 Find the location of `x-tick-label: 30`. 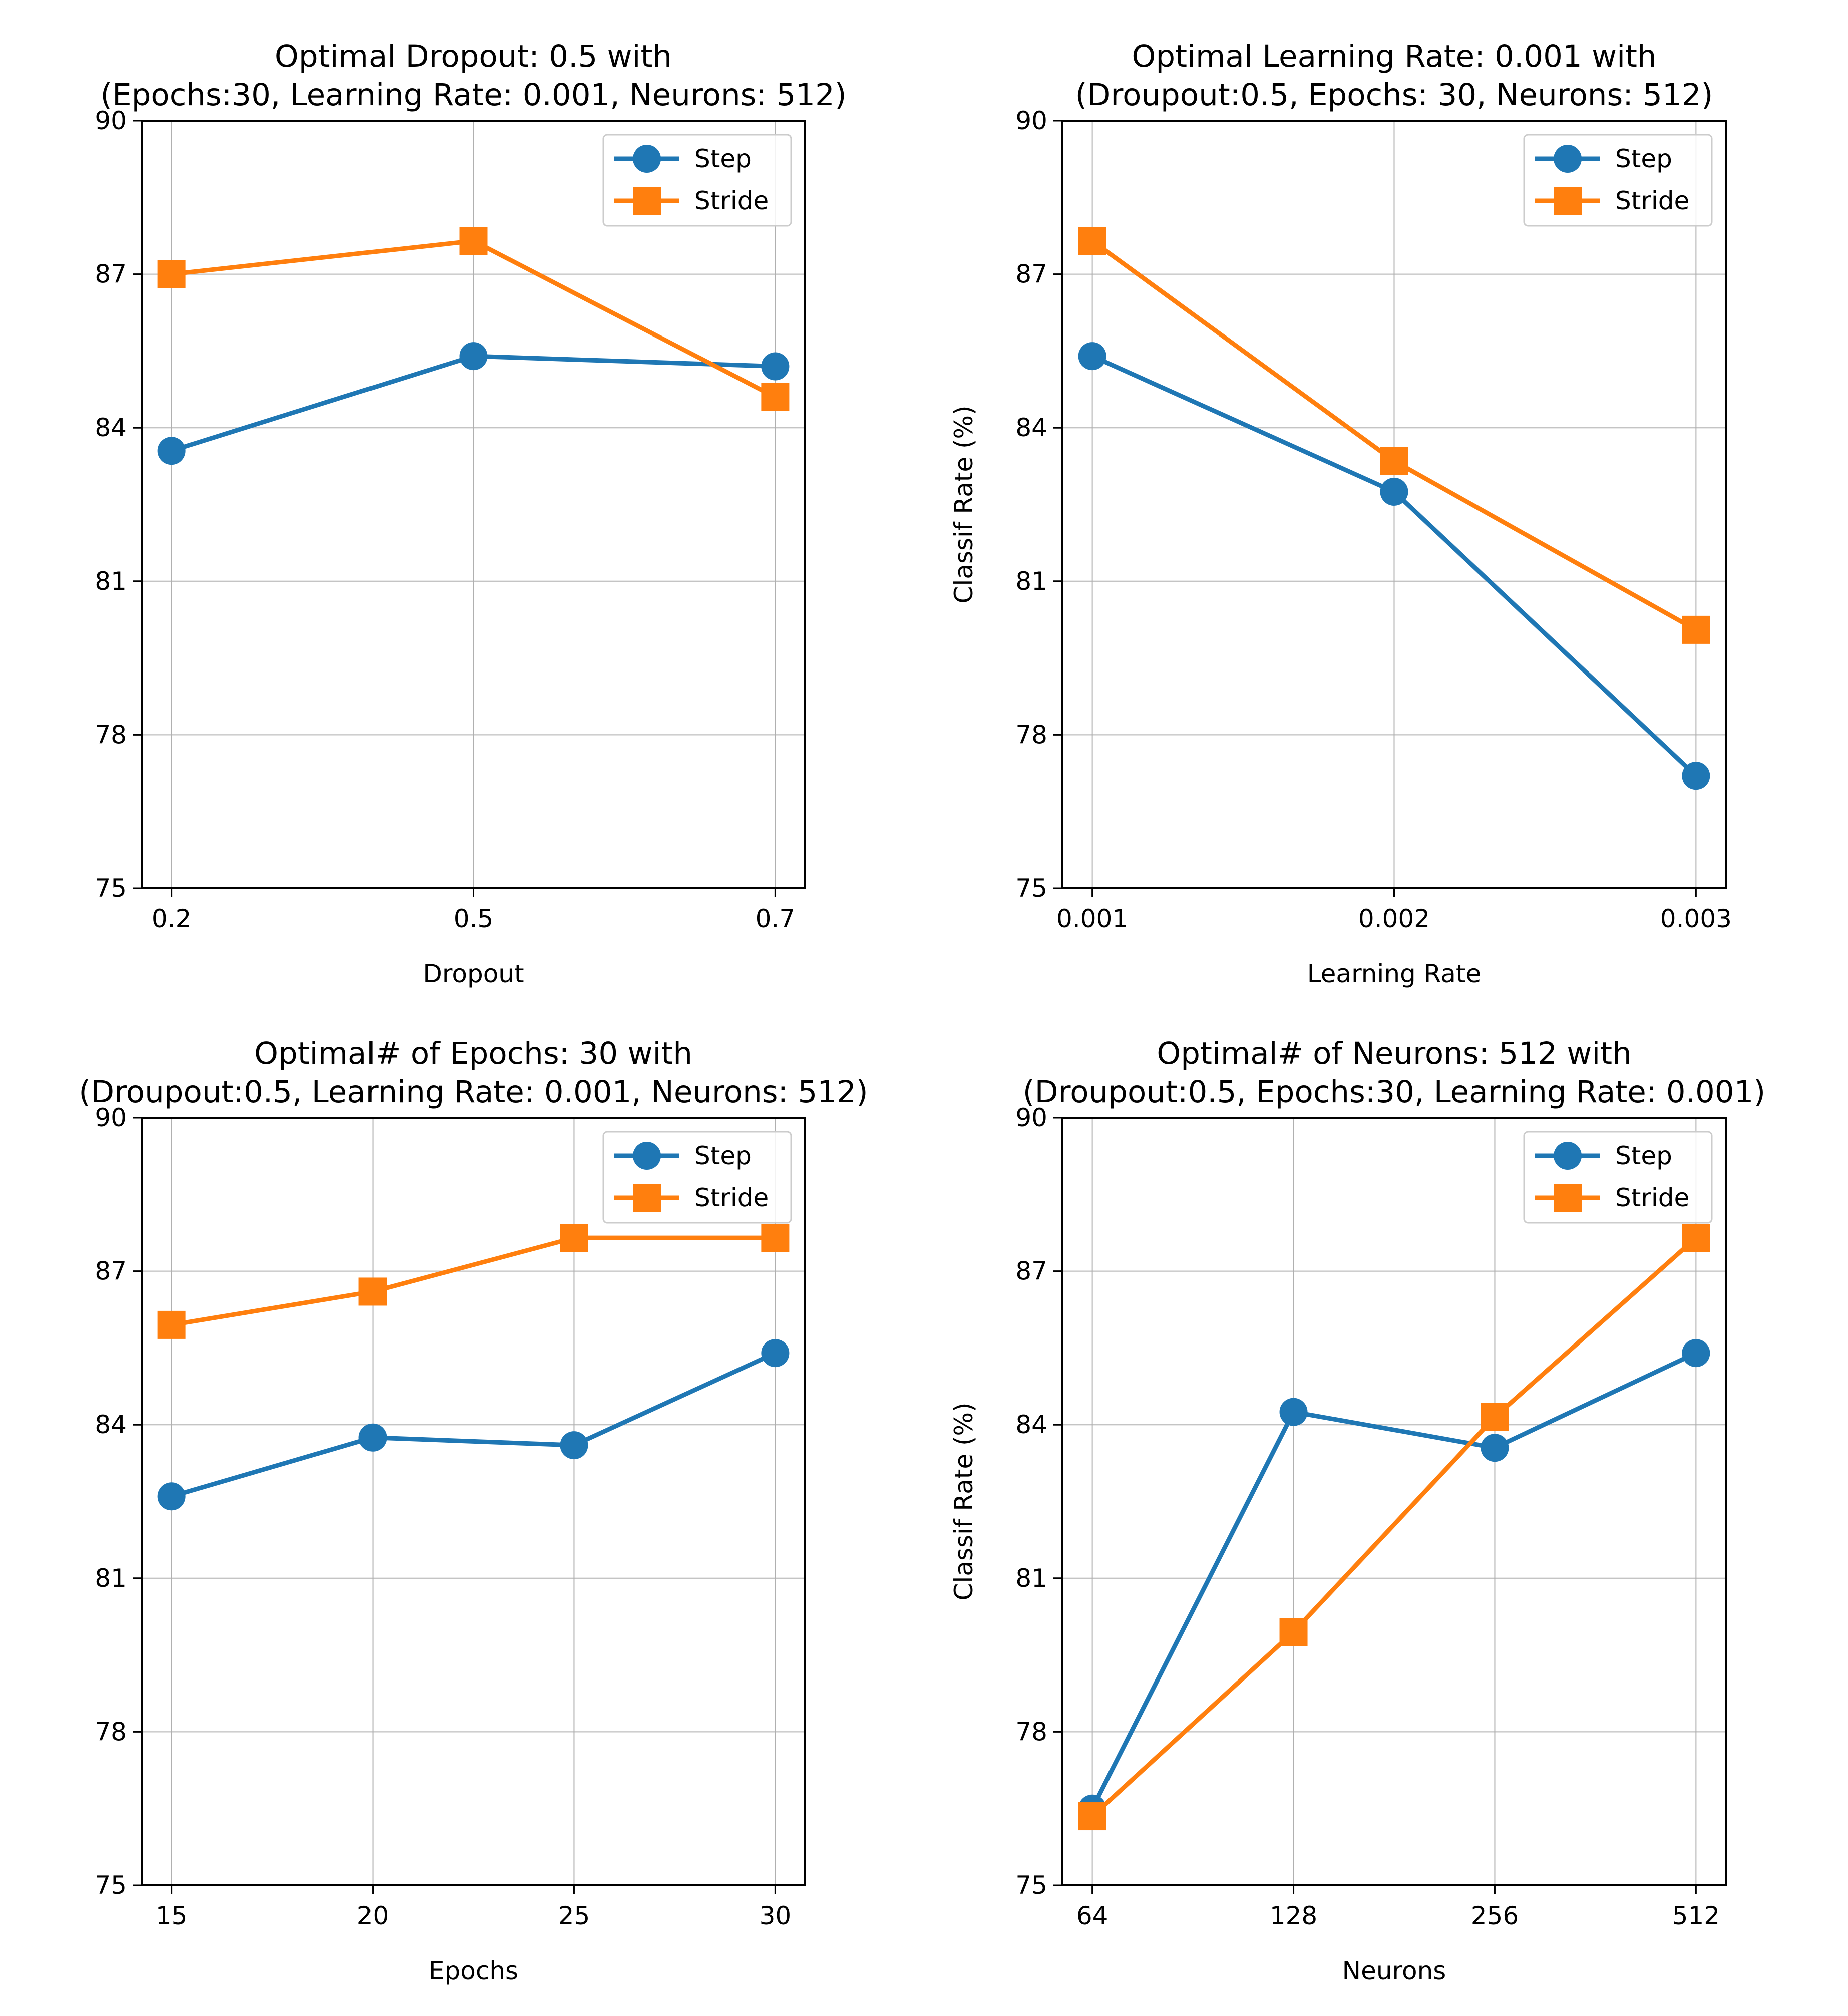

x-tick-label: 30 is located at coordinates (776, 1916).